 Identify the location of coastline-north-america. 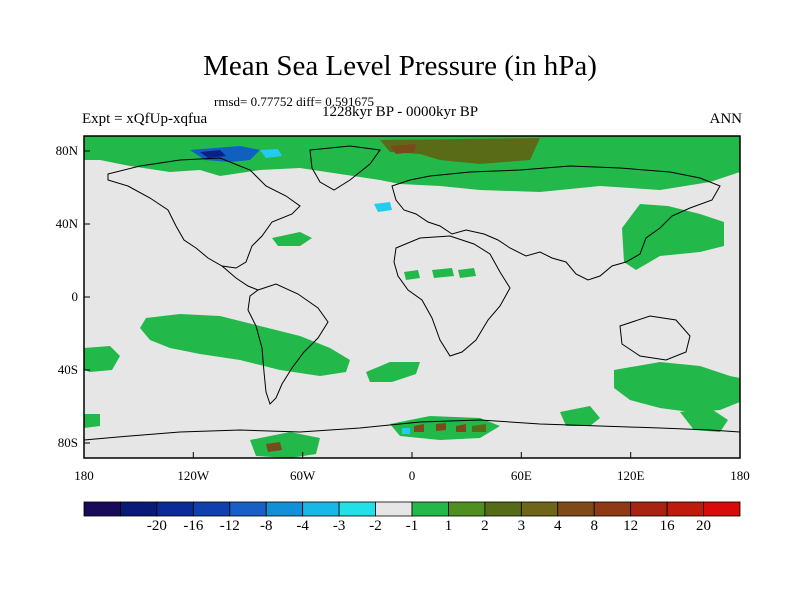
(204, 213).